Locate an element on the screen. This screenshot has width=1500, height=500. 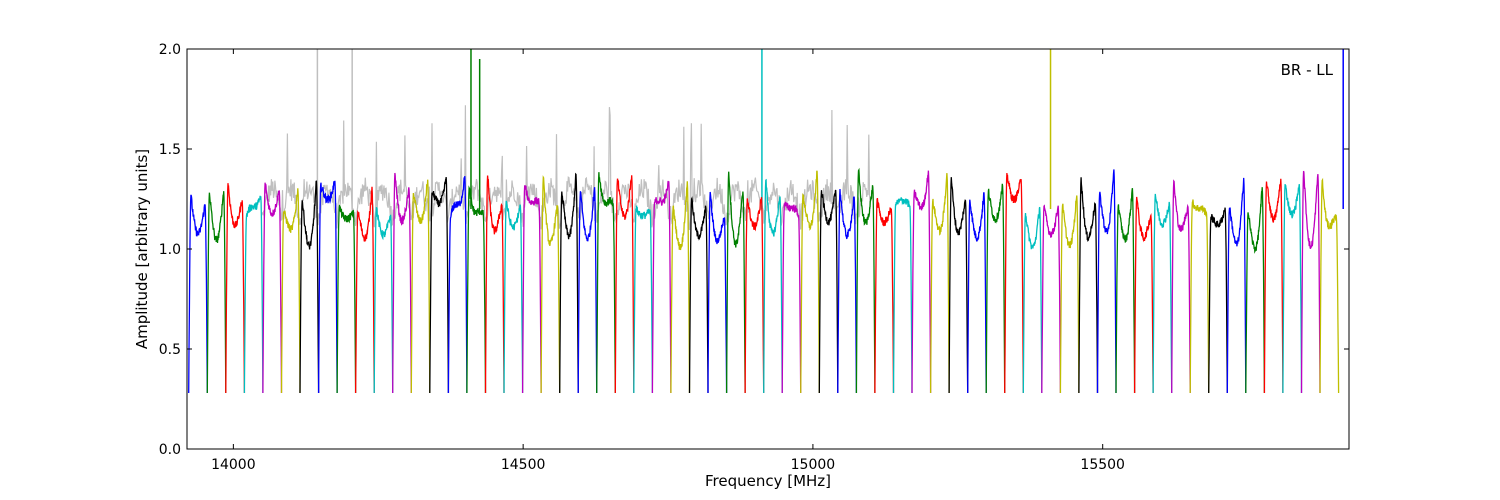
x-tick-label: 14000 is located at coordinates (233, 465).